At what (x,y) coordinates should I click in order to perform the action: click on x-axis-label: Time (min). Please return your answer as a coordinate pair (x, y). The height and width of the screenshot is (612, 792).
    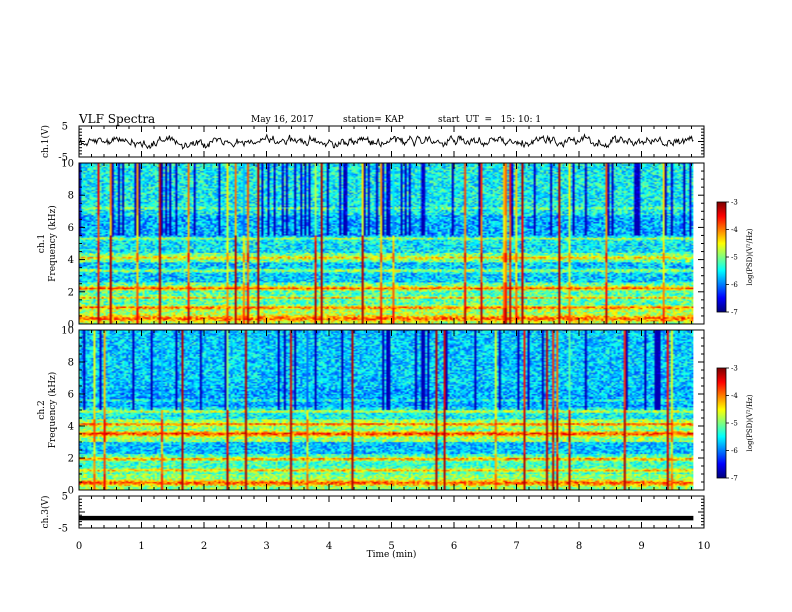
    Looking at the image, I should click on (392, 554).